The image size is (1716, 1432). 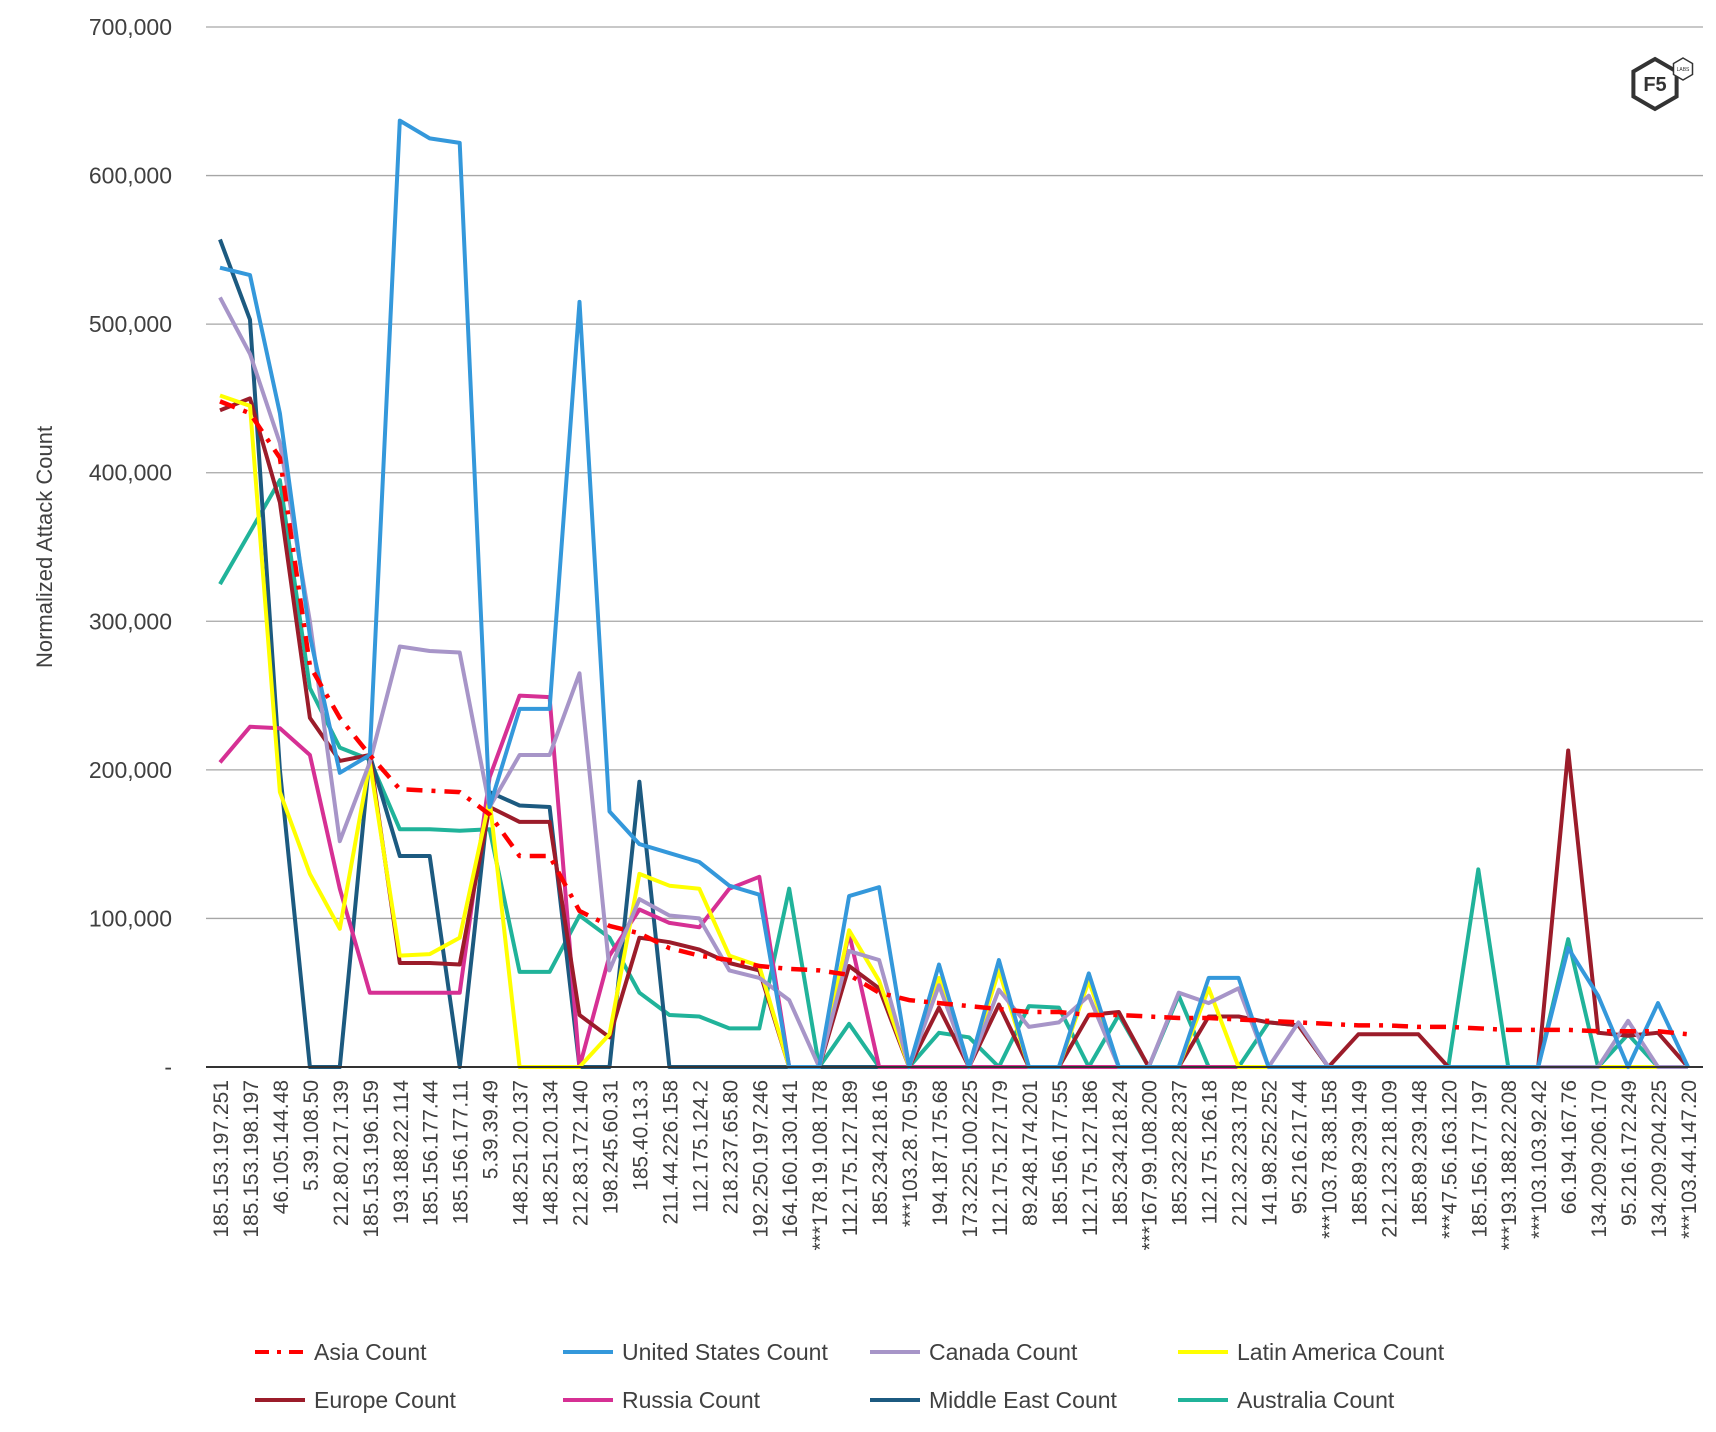 I want to click on x-tick-label: 112.175.127.186, so click(x=1090, y=1158).